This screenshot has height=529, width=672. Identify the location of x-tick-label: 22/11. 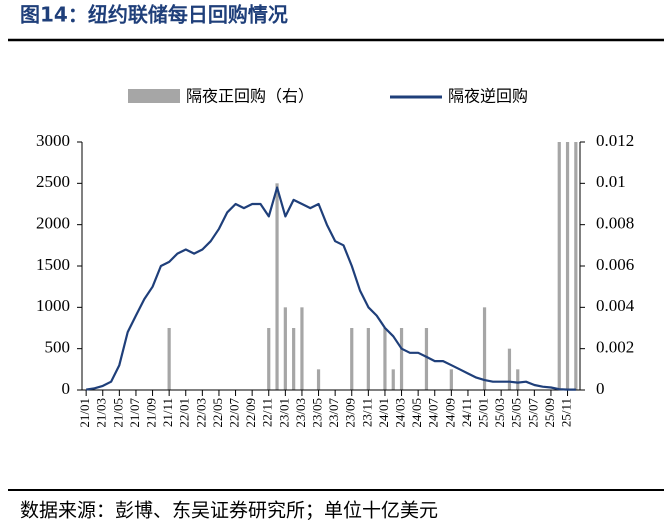
(267, 412).